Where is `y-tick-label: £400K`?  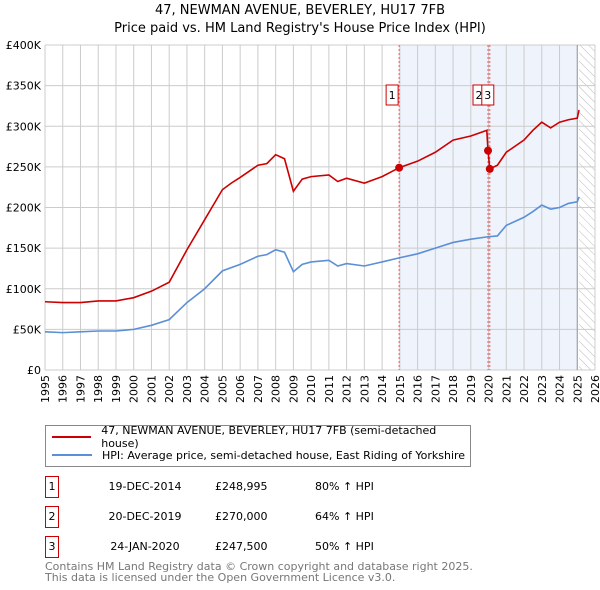 y-tick-label: £400K is located at coordinates (24, 45).